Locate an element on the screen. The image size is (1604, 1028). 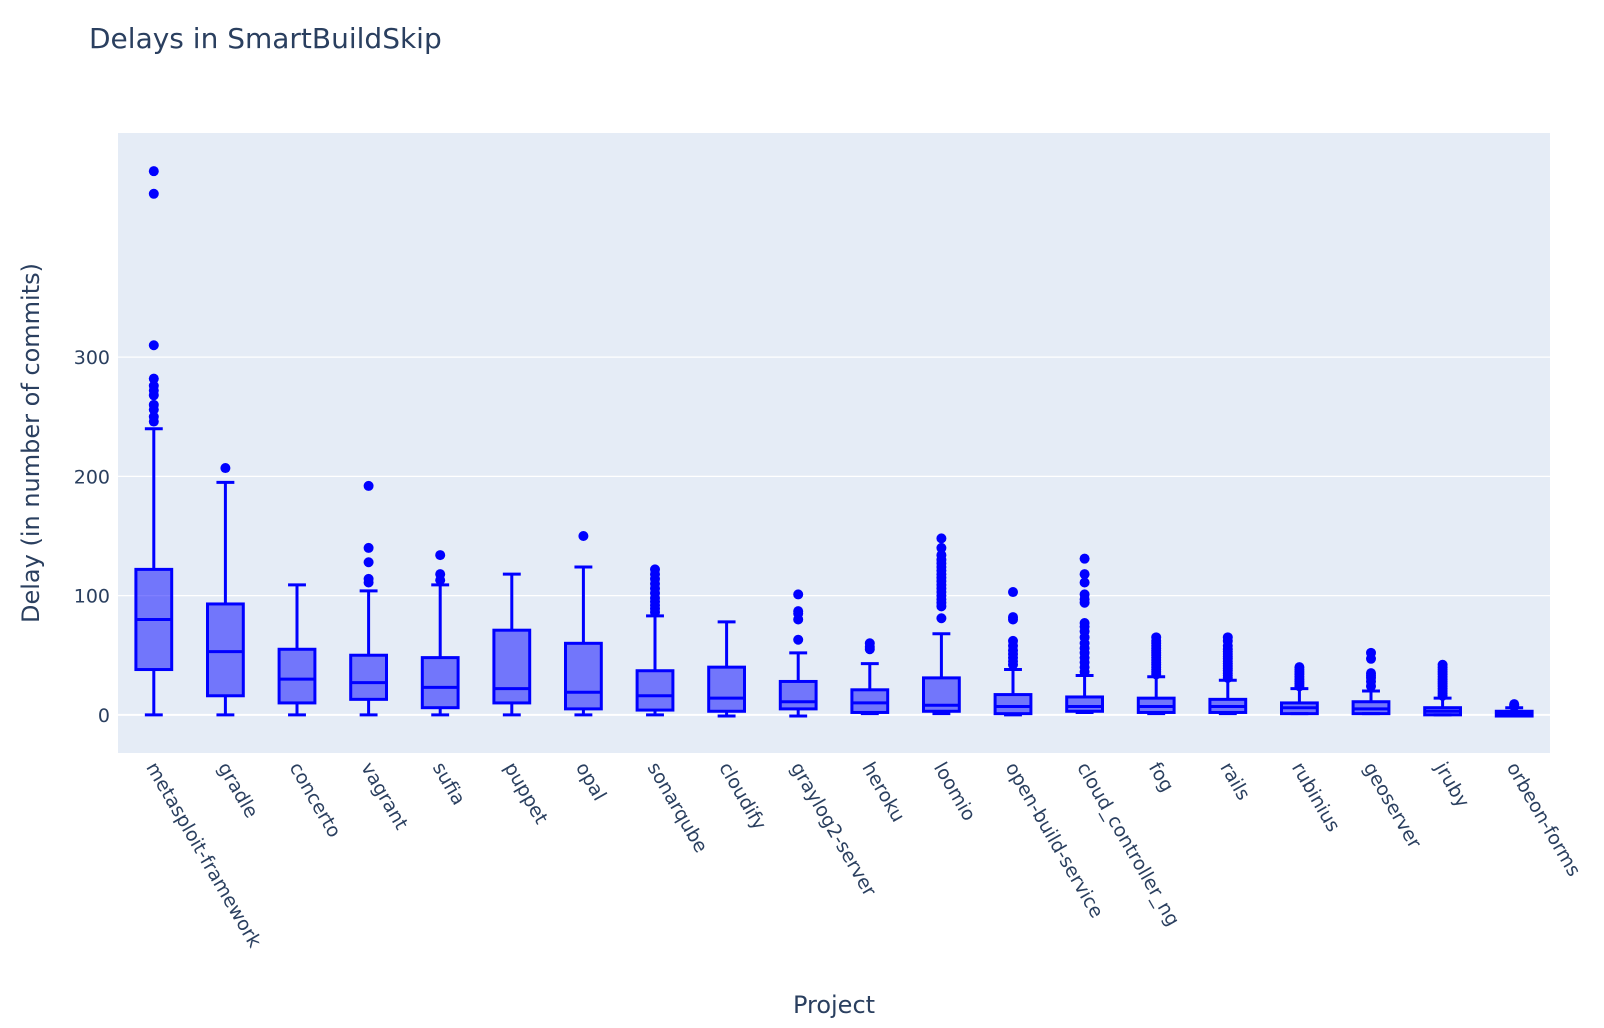
y-axis-title: Delay (in number of commits) is located at coordinates (31, 443).